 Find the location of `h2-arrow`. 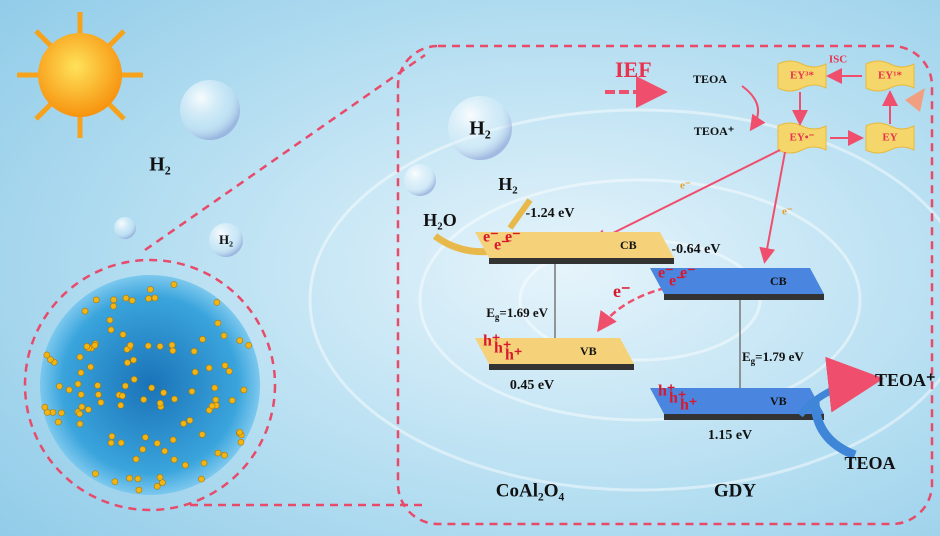

h2-arrow is located at coordinates (520, 214).